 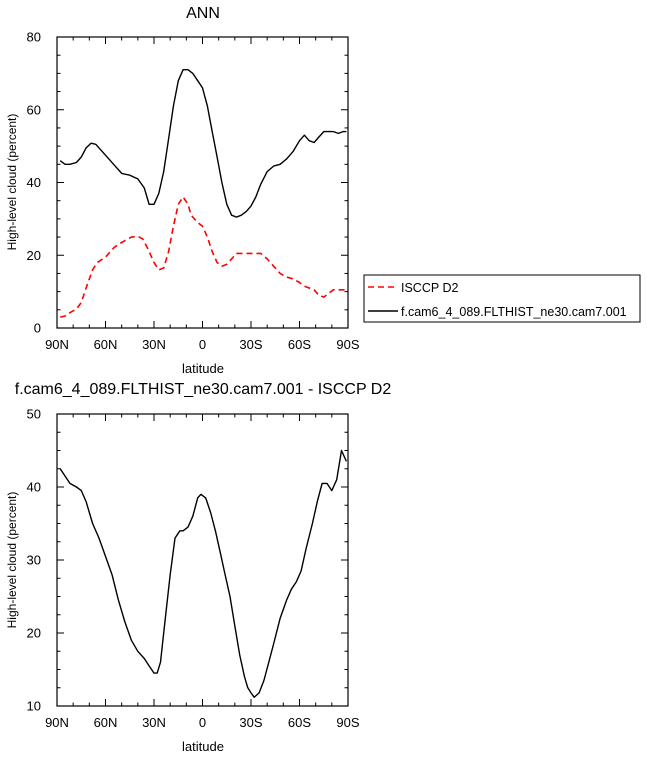 What do you see at coordinates (202, 722) in the screenshot?
I see `bottom-x-tick-label: 0` at bounding box center [202, 722].